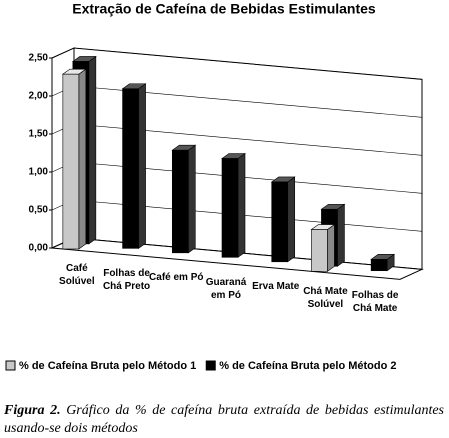 This screenshot has width=449, height=438. I want to click on x-tick-label: Chá Mate Solúvel, so click(325, 297).